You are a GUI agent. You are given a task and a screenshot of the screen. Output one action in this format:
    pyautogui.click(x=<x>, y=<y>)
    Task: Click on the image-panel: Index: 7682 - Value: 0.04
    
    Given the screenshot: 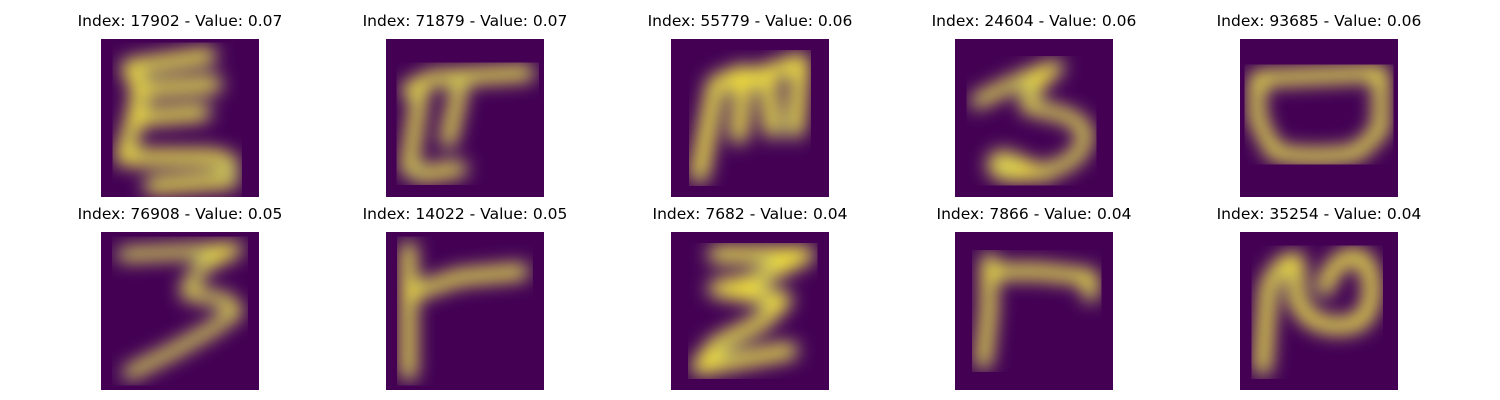 What is the action you would take?
    pyautogui.click(x=750, y=296)
    